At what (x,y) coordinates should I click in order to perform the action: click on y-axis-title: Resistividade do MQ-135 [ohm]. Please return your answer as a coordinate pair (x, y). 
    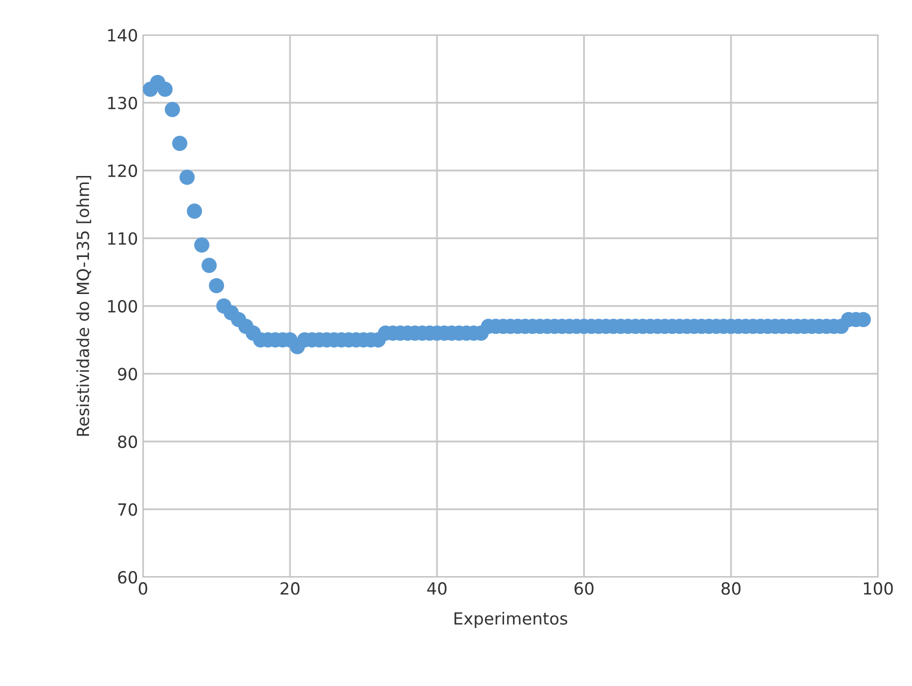
    Looking at the image, I should click on (84, 306).